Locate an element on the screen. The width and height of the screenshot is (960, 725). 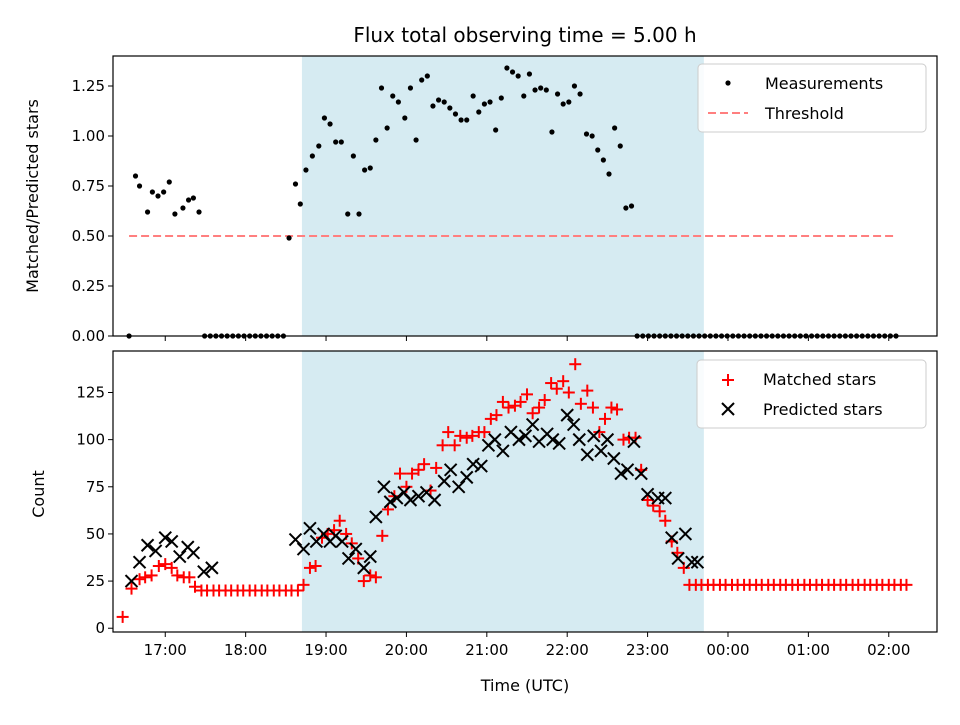
y-tick-label: 0.75 is located at coordinates (88, 186).